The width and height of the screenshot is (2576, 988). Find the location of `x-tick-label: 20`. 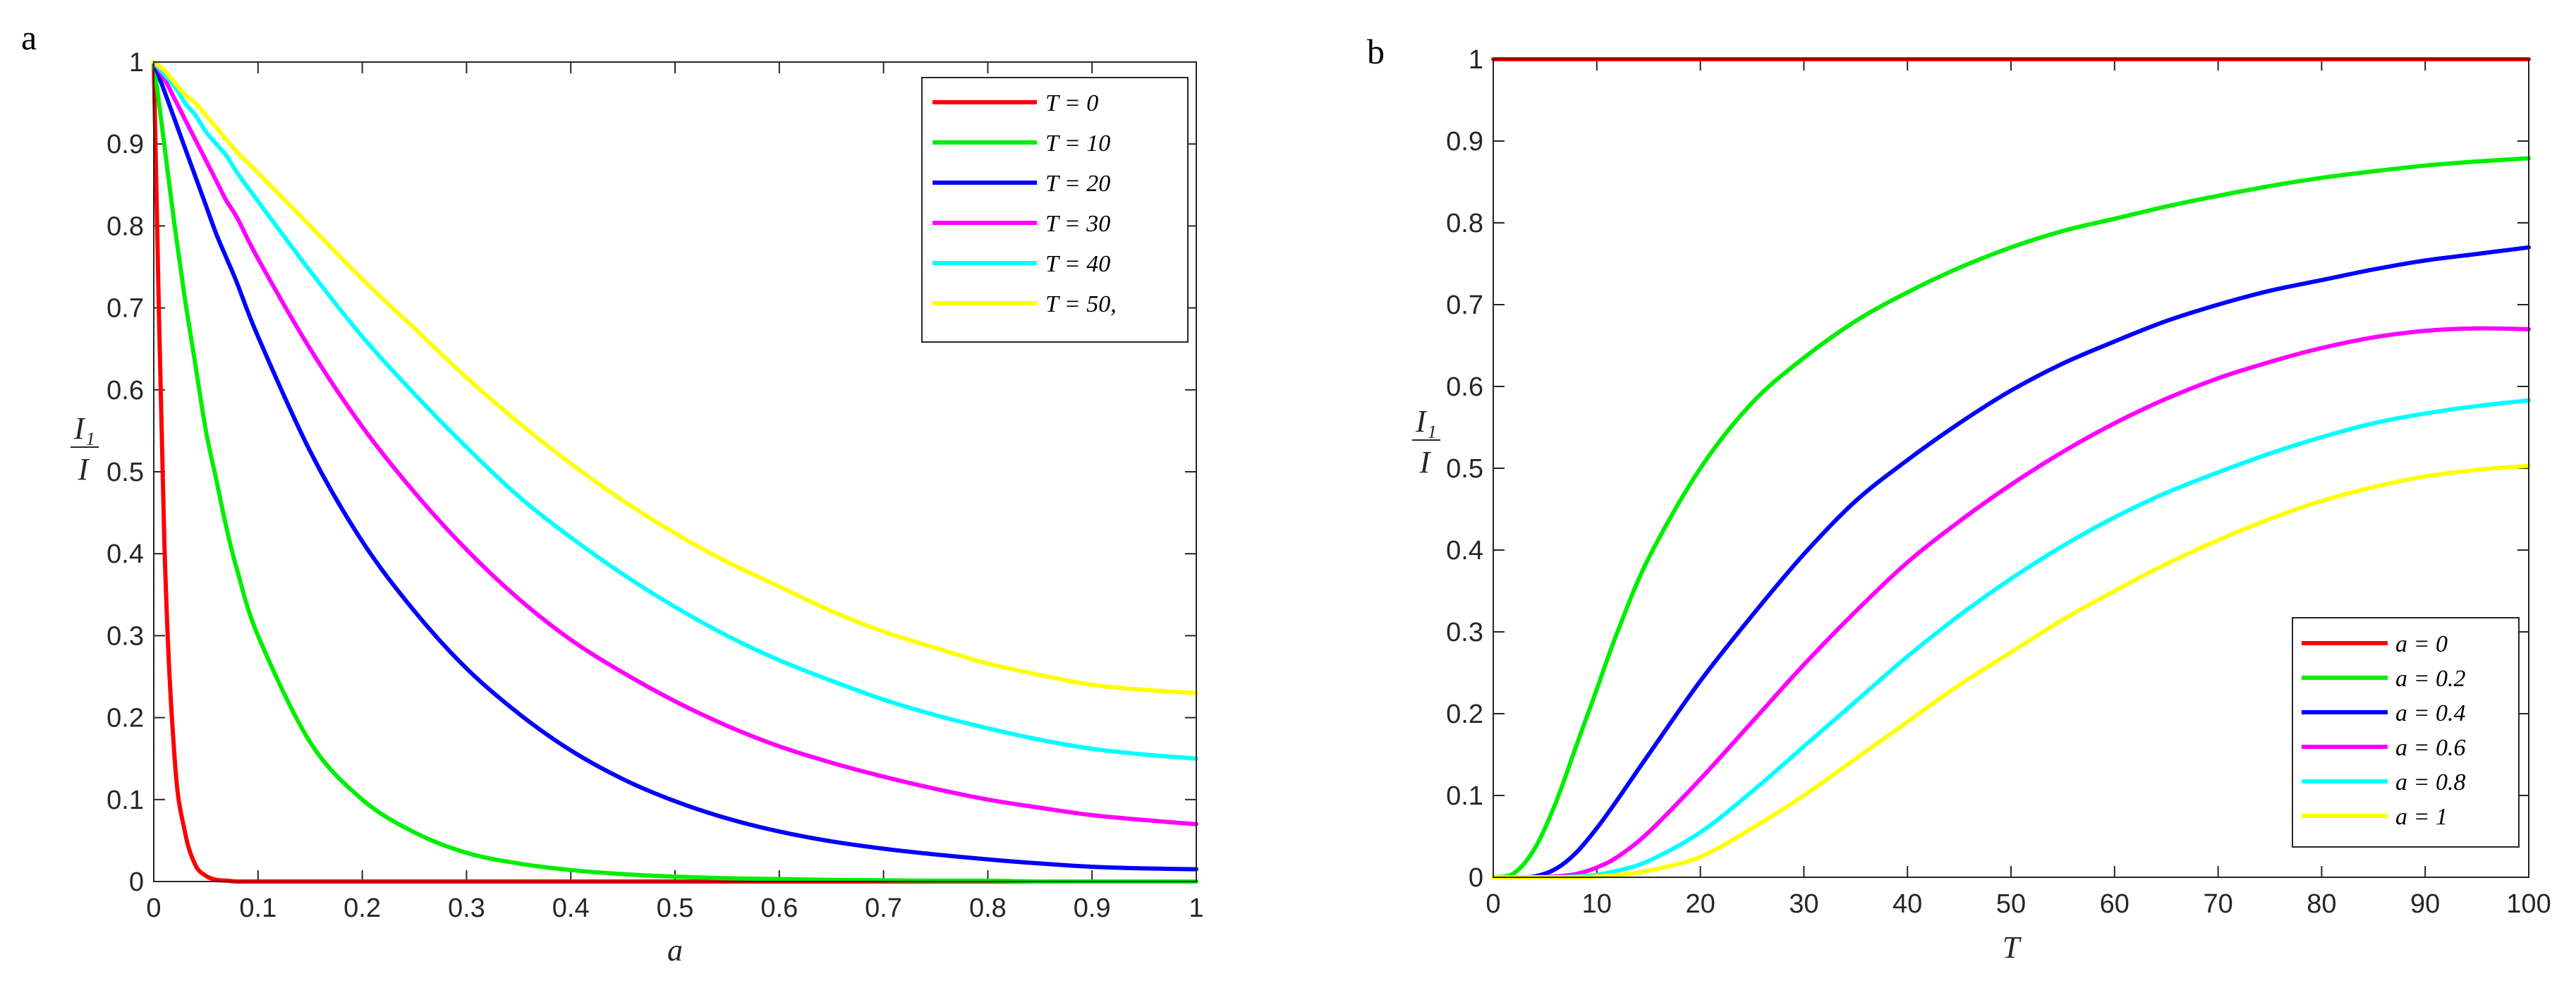

x-tick-label: 20 is located at coordinates (1700, 904).